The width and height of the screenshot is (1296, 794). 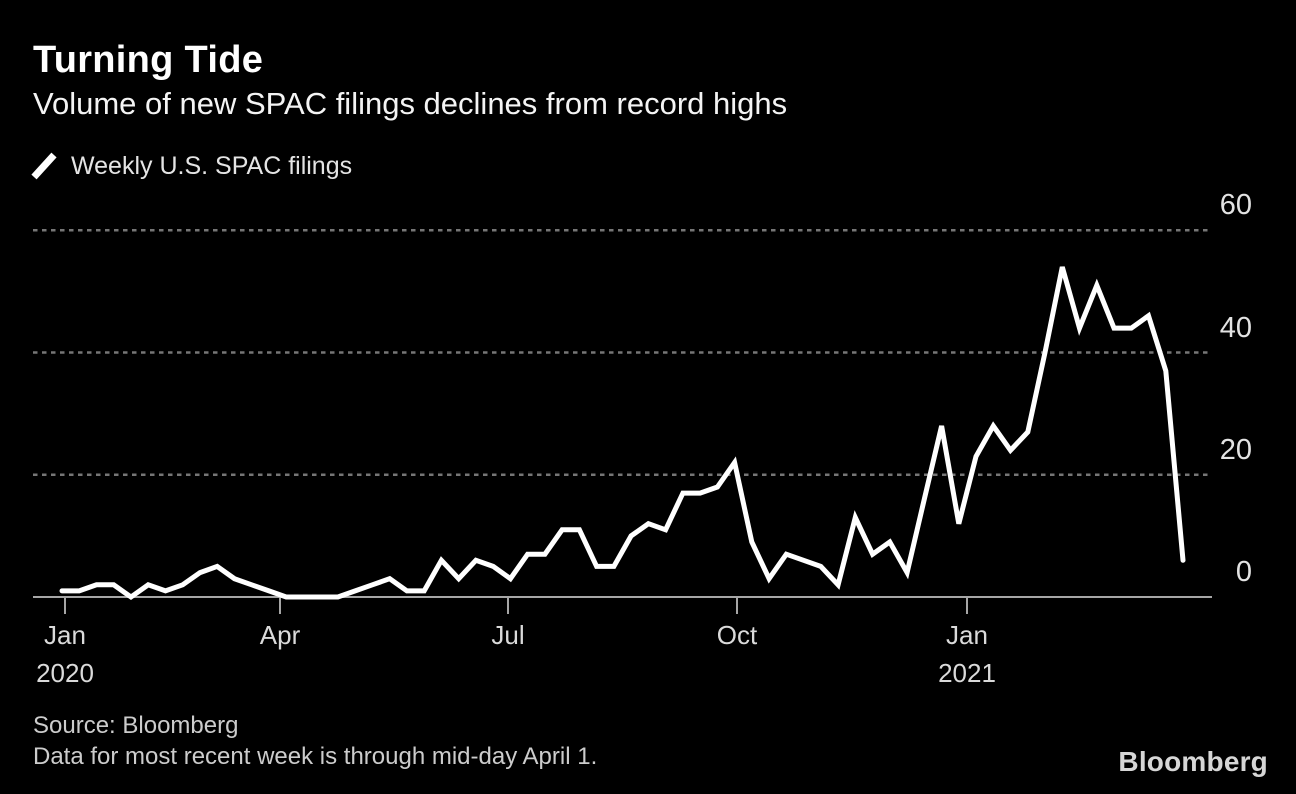 What do you see at coordinates (516, 605) in the screenshot?
I see `x-axis-ticks` at bounding box center [516, 605].